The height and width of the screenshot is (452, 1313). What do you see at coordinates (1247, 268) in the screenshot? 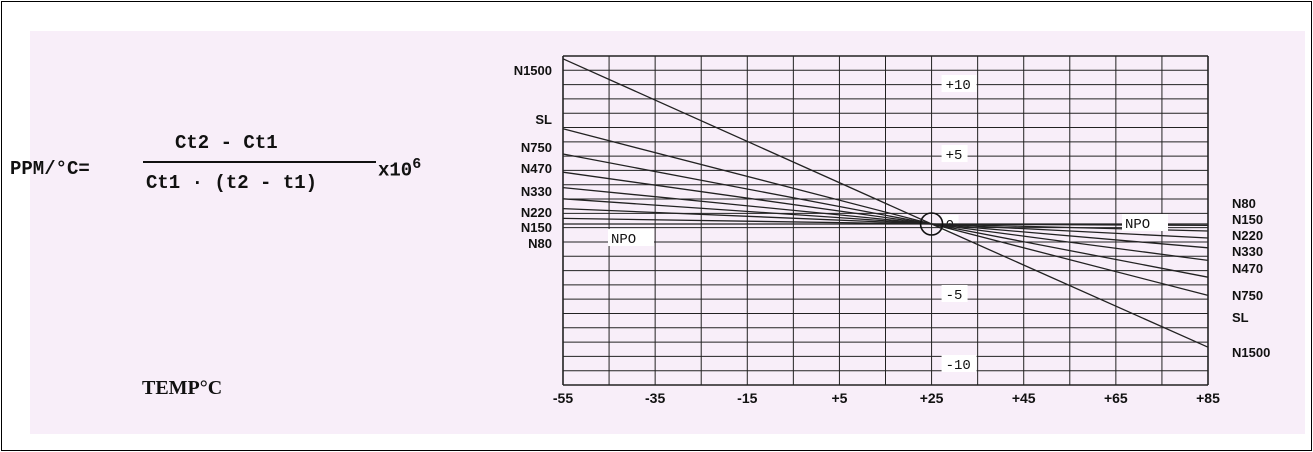
I see `series-label-right-n470: N470` at bounding box center [1247, 268].